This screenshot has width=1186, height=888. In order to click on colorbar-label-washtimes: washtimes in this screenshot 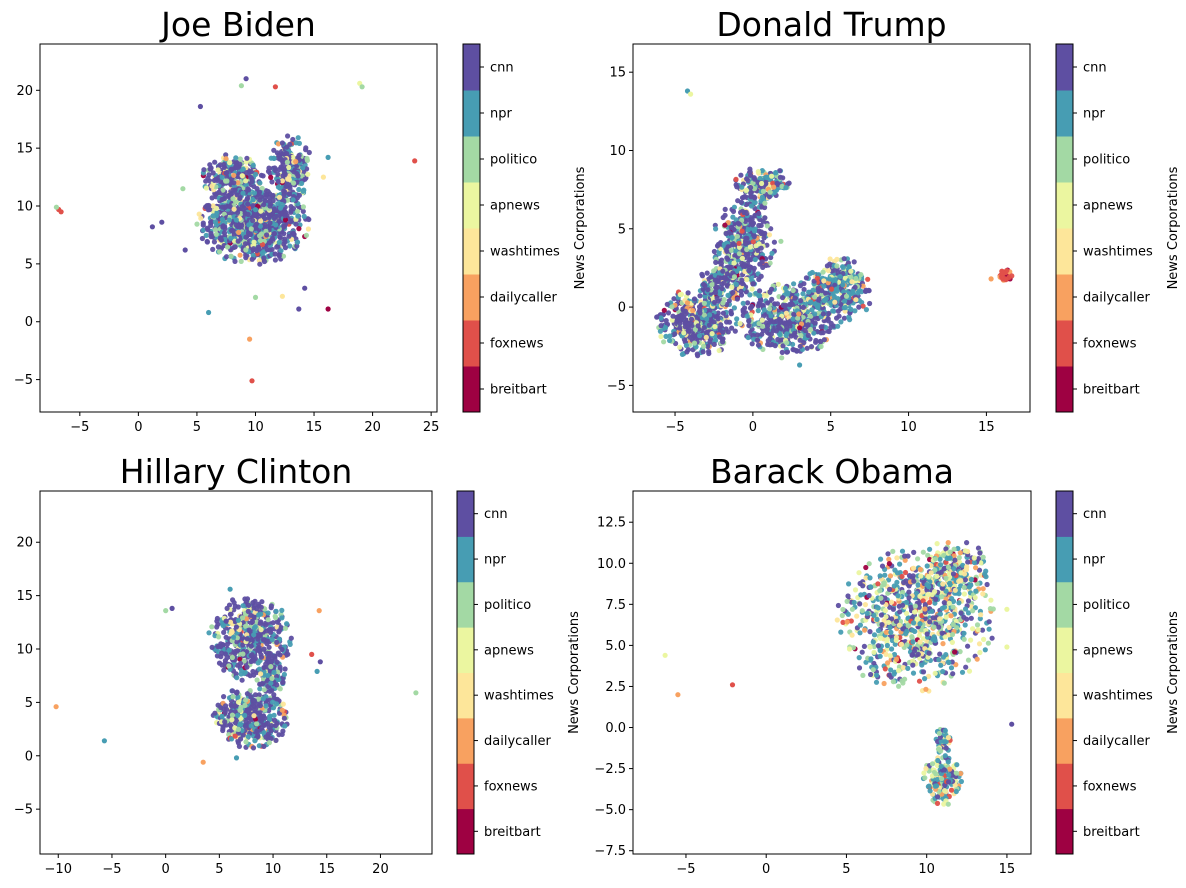, I will do `click(525, 252)`.